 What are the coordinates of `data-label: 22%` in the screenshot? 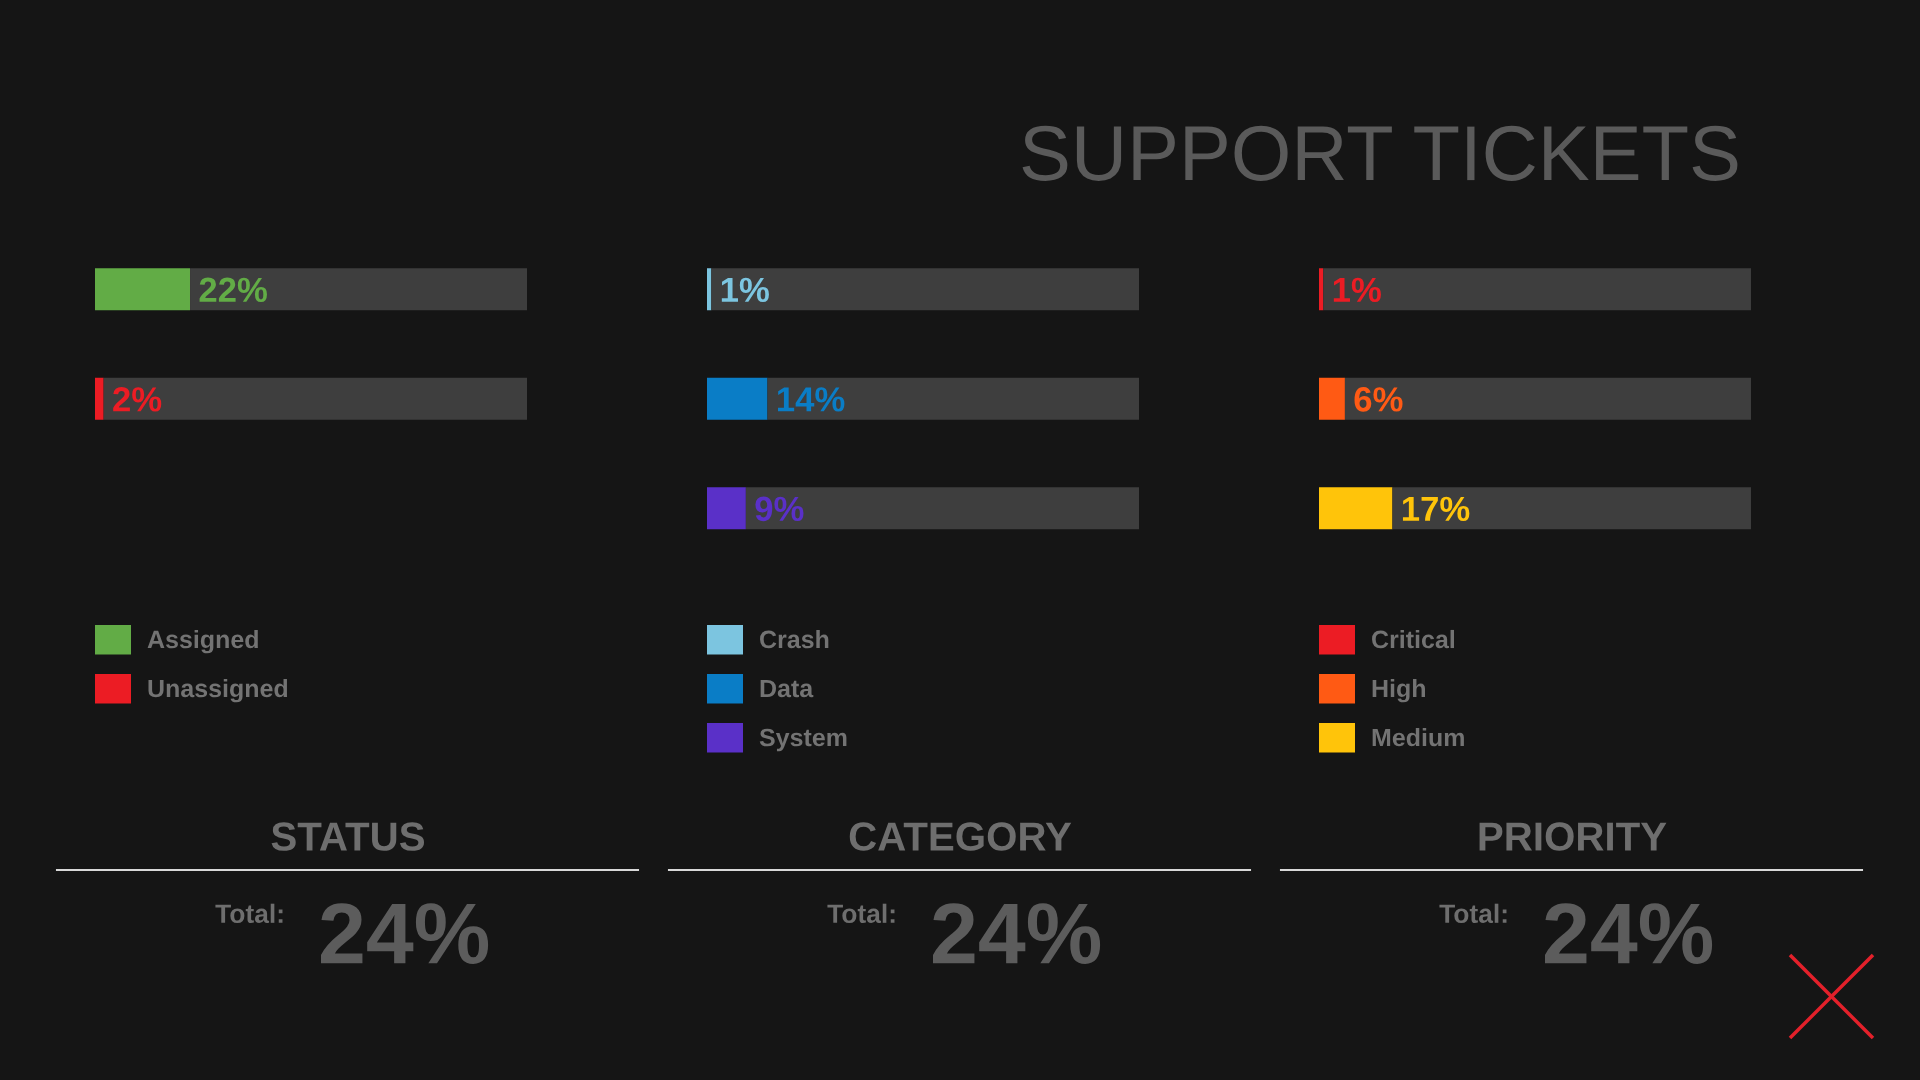 It's located at (233, 290).